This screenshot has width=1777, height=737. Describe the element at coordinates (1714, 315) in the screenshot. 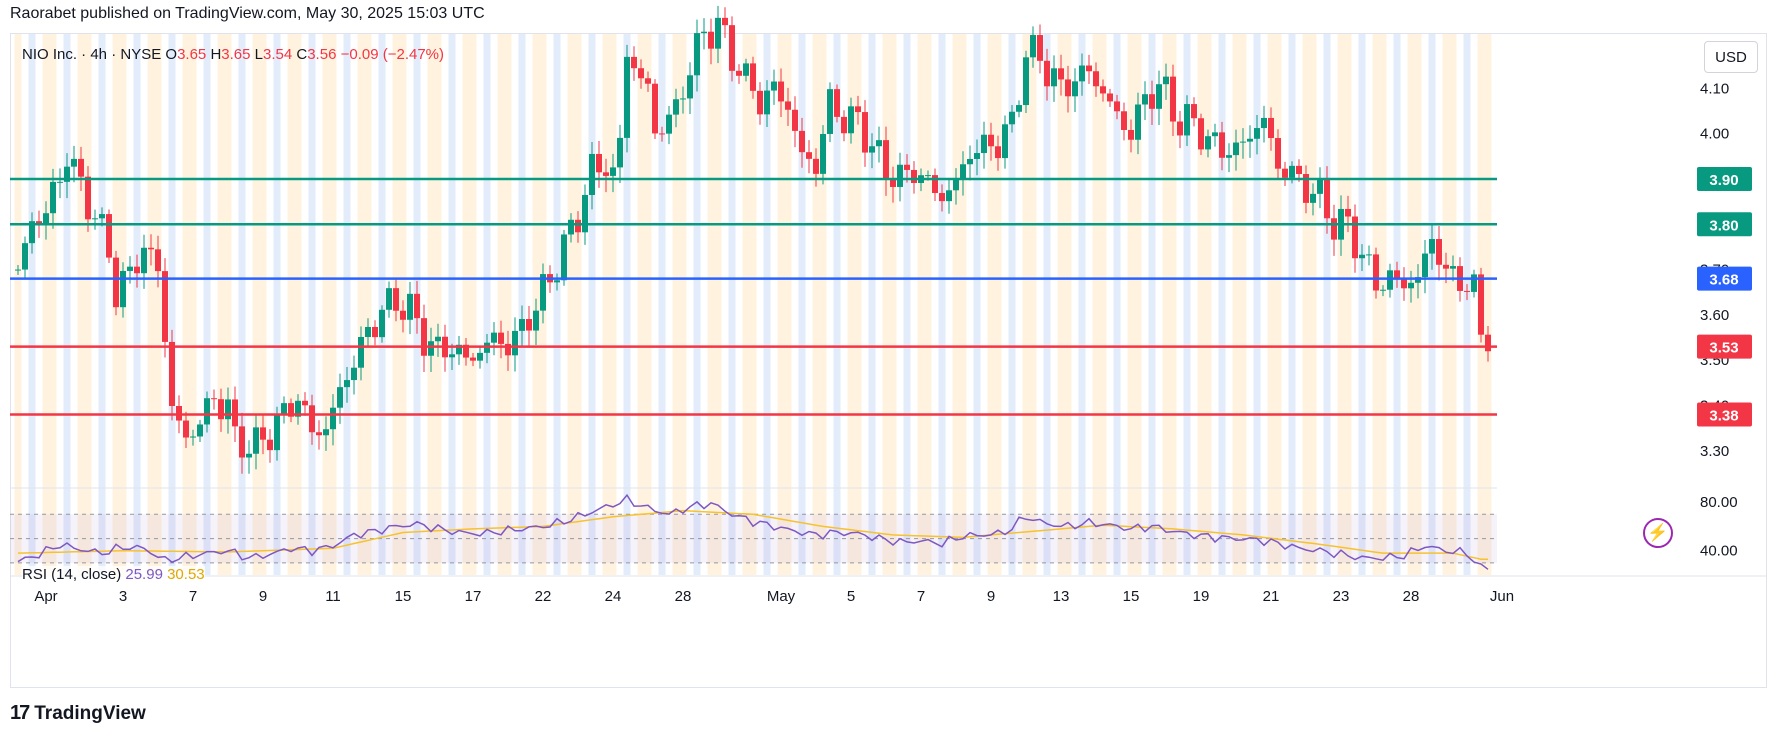

I see `price-tick-label: 3.60` at that location.